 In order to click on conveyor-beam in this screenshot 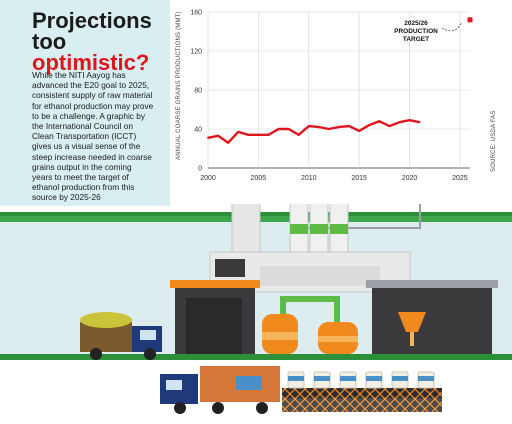, I will do `click(310, 299)`.